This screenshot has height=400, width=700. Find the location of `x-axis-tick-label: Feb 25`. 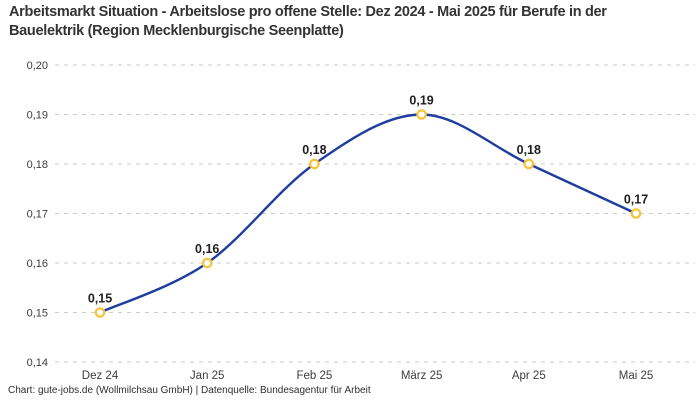

x-axis-tick-label: Feb 25 is located at coordinates (314, 376).